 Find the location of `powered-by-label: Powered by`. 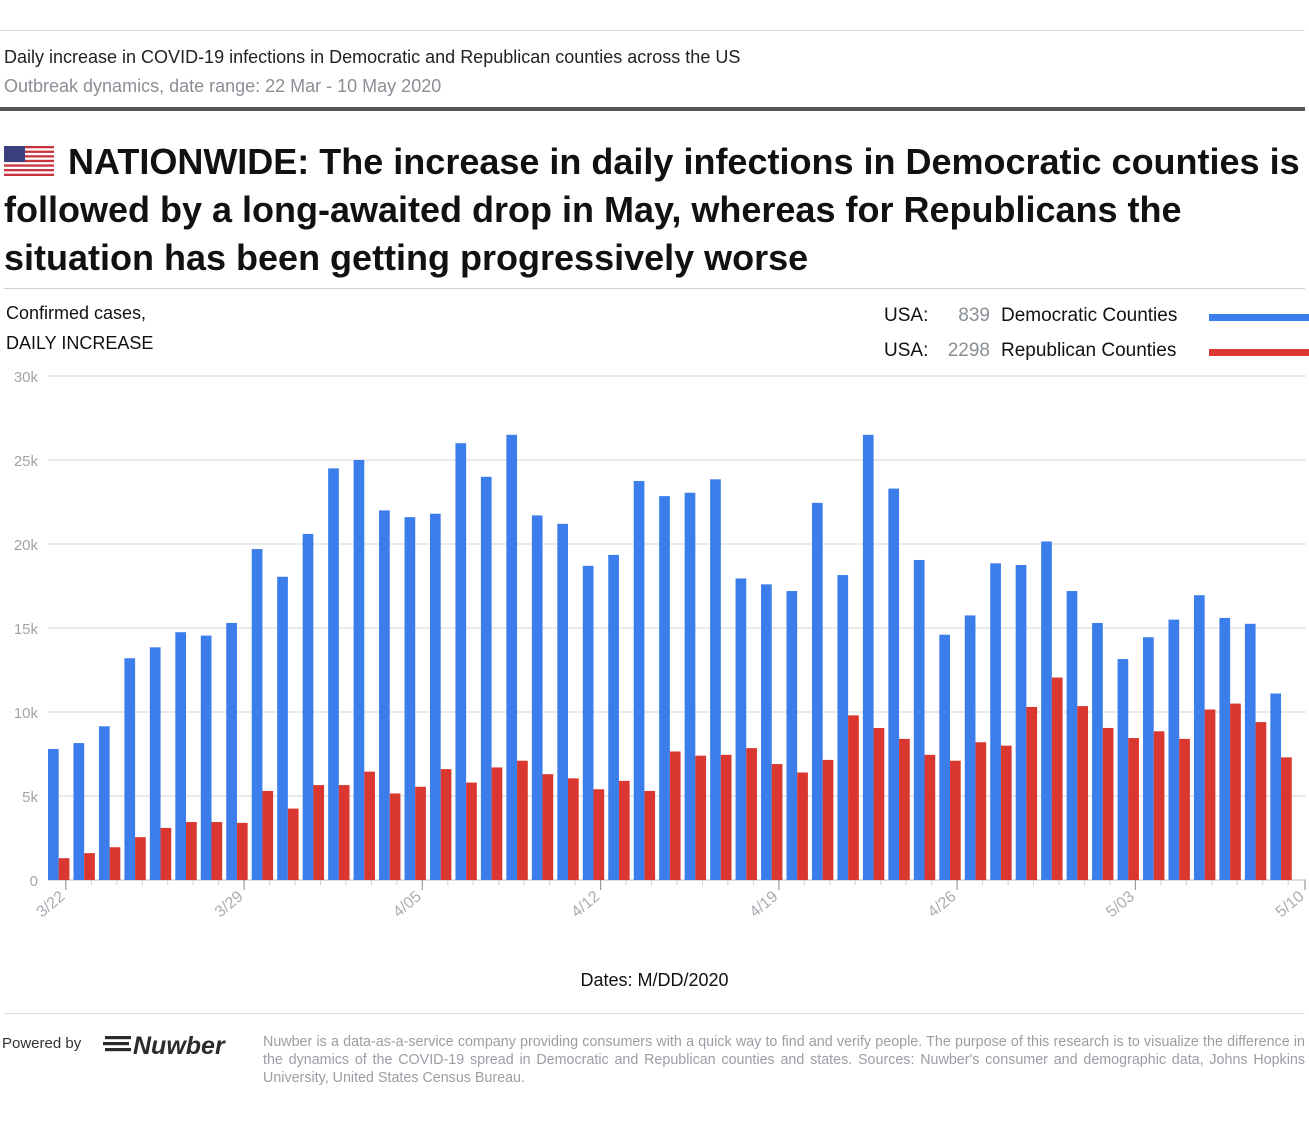

powered-by-label: Powered by is located at coordinates (42, 1043).